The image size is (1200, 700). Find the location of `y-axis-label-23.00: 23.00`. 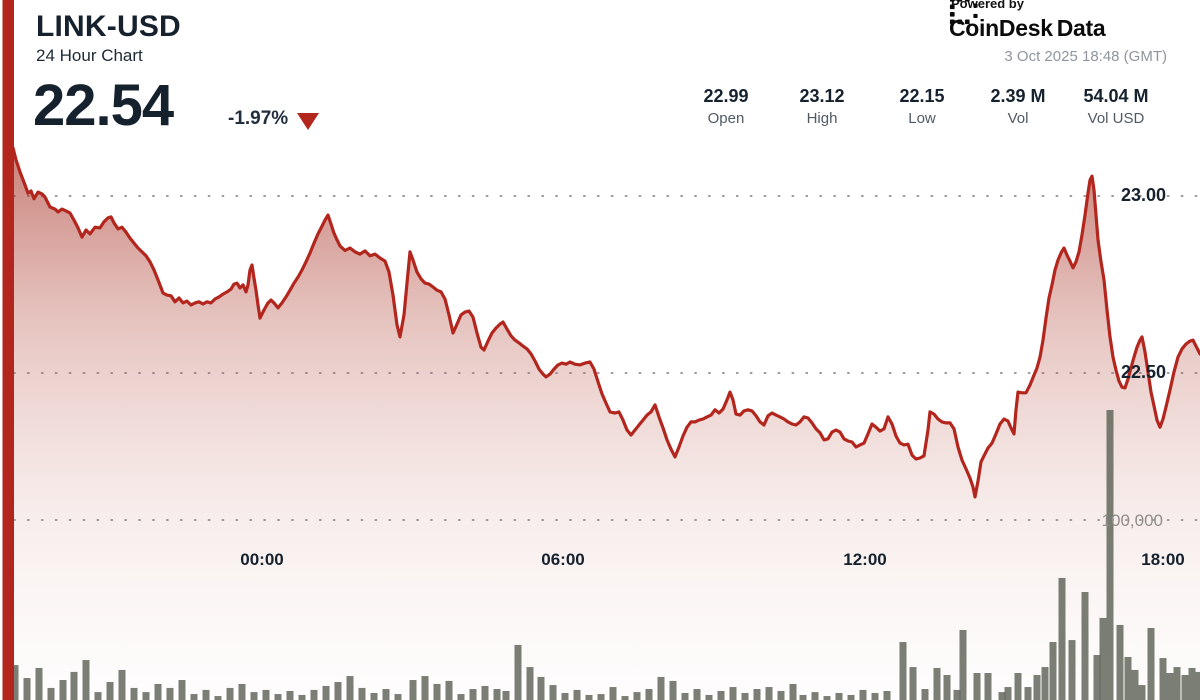

y-axis-label-23.00: 23.00 is located at coordinates (1143, 195).